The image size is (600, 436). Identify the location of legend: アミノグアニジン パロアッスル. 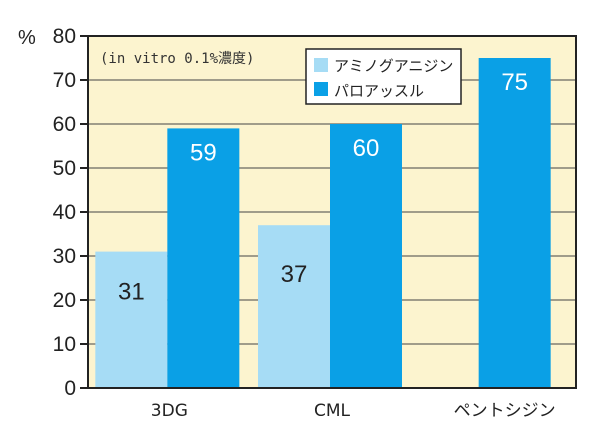
(383, 76).